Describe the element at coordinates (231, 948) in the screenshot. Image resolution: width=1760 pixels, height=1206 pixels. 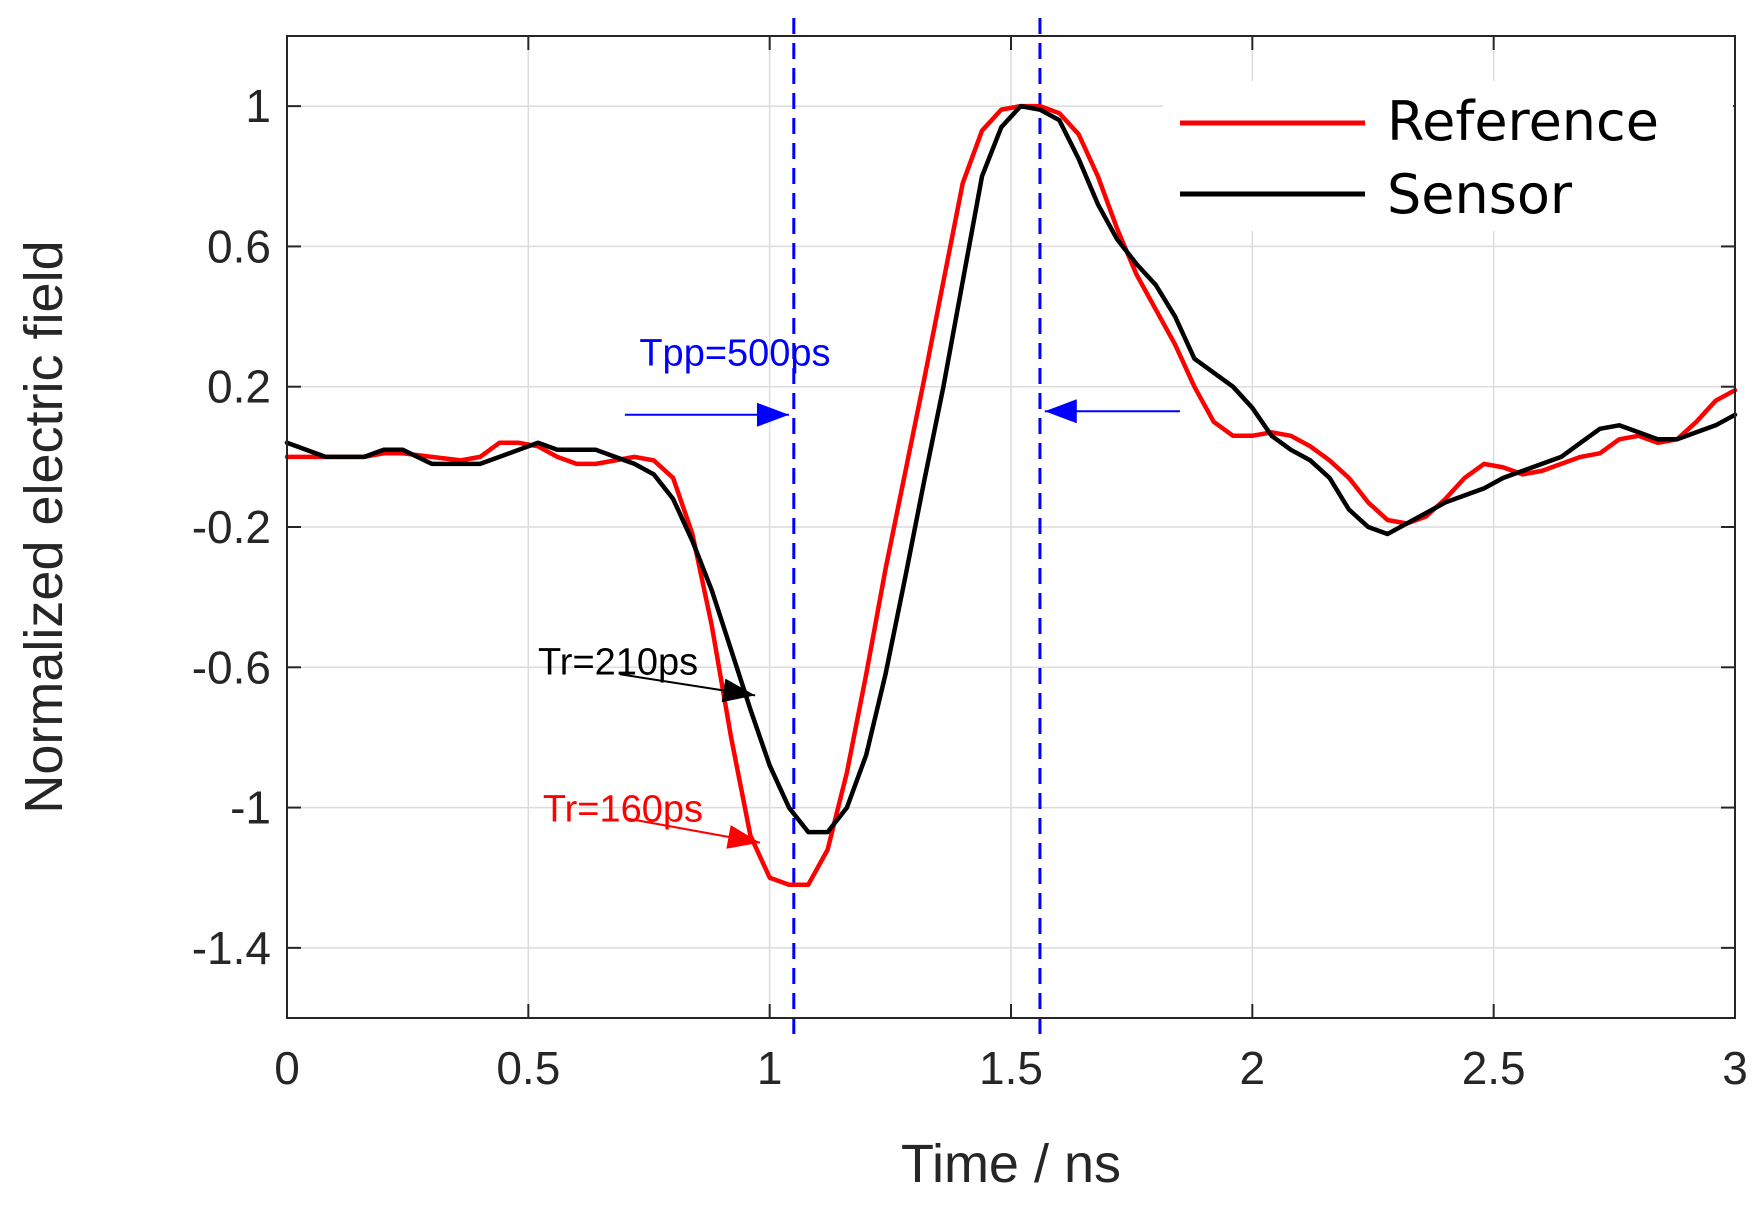
I see `y-tick-label: -1.4` at that location.